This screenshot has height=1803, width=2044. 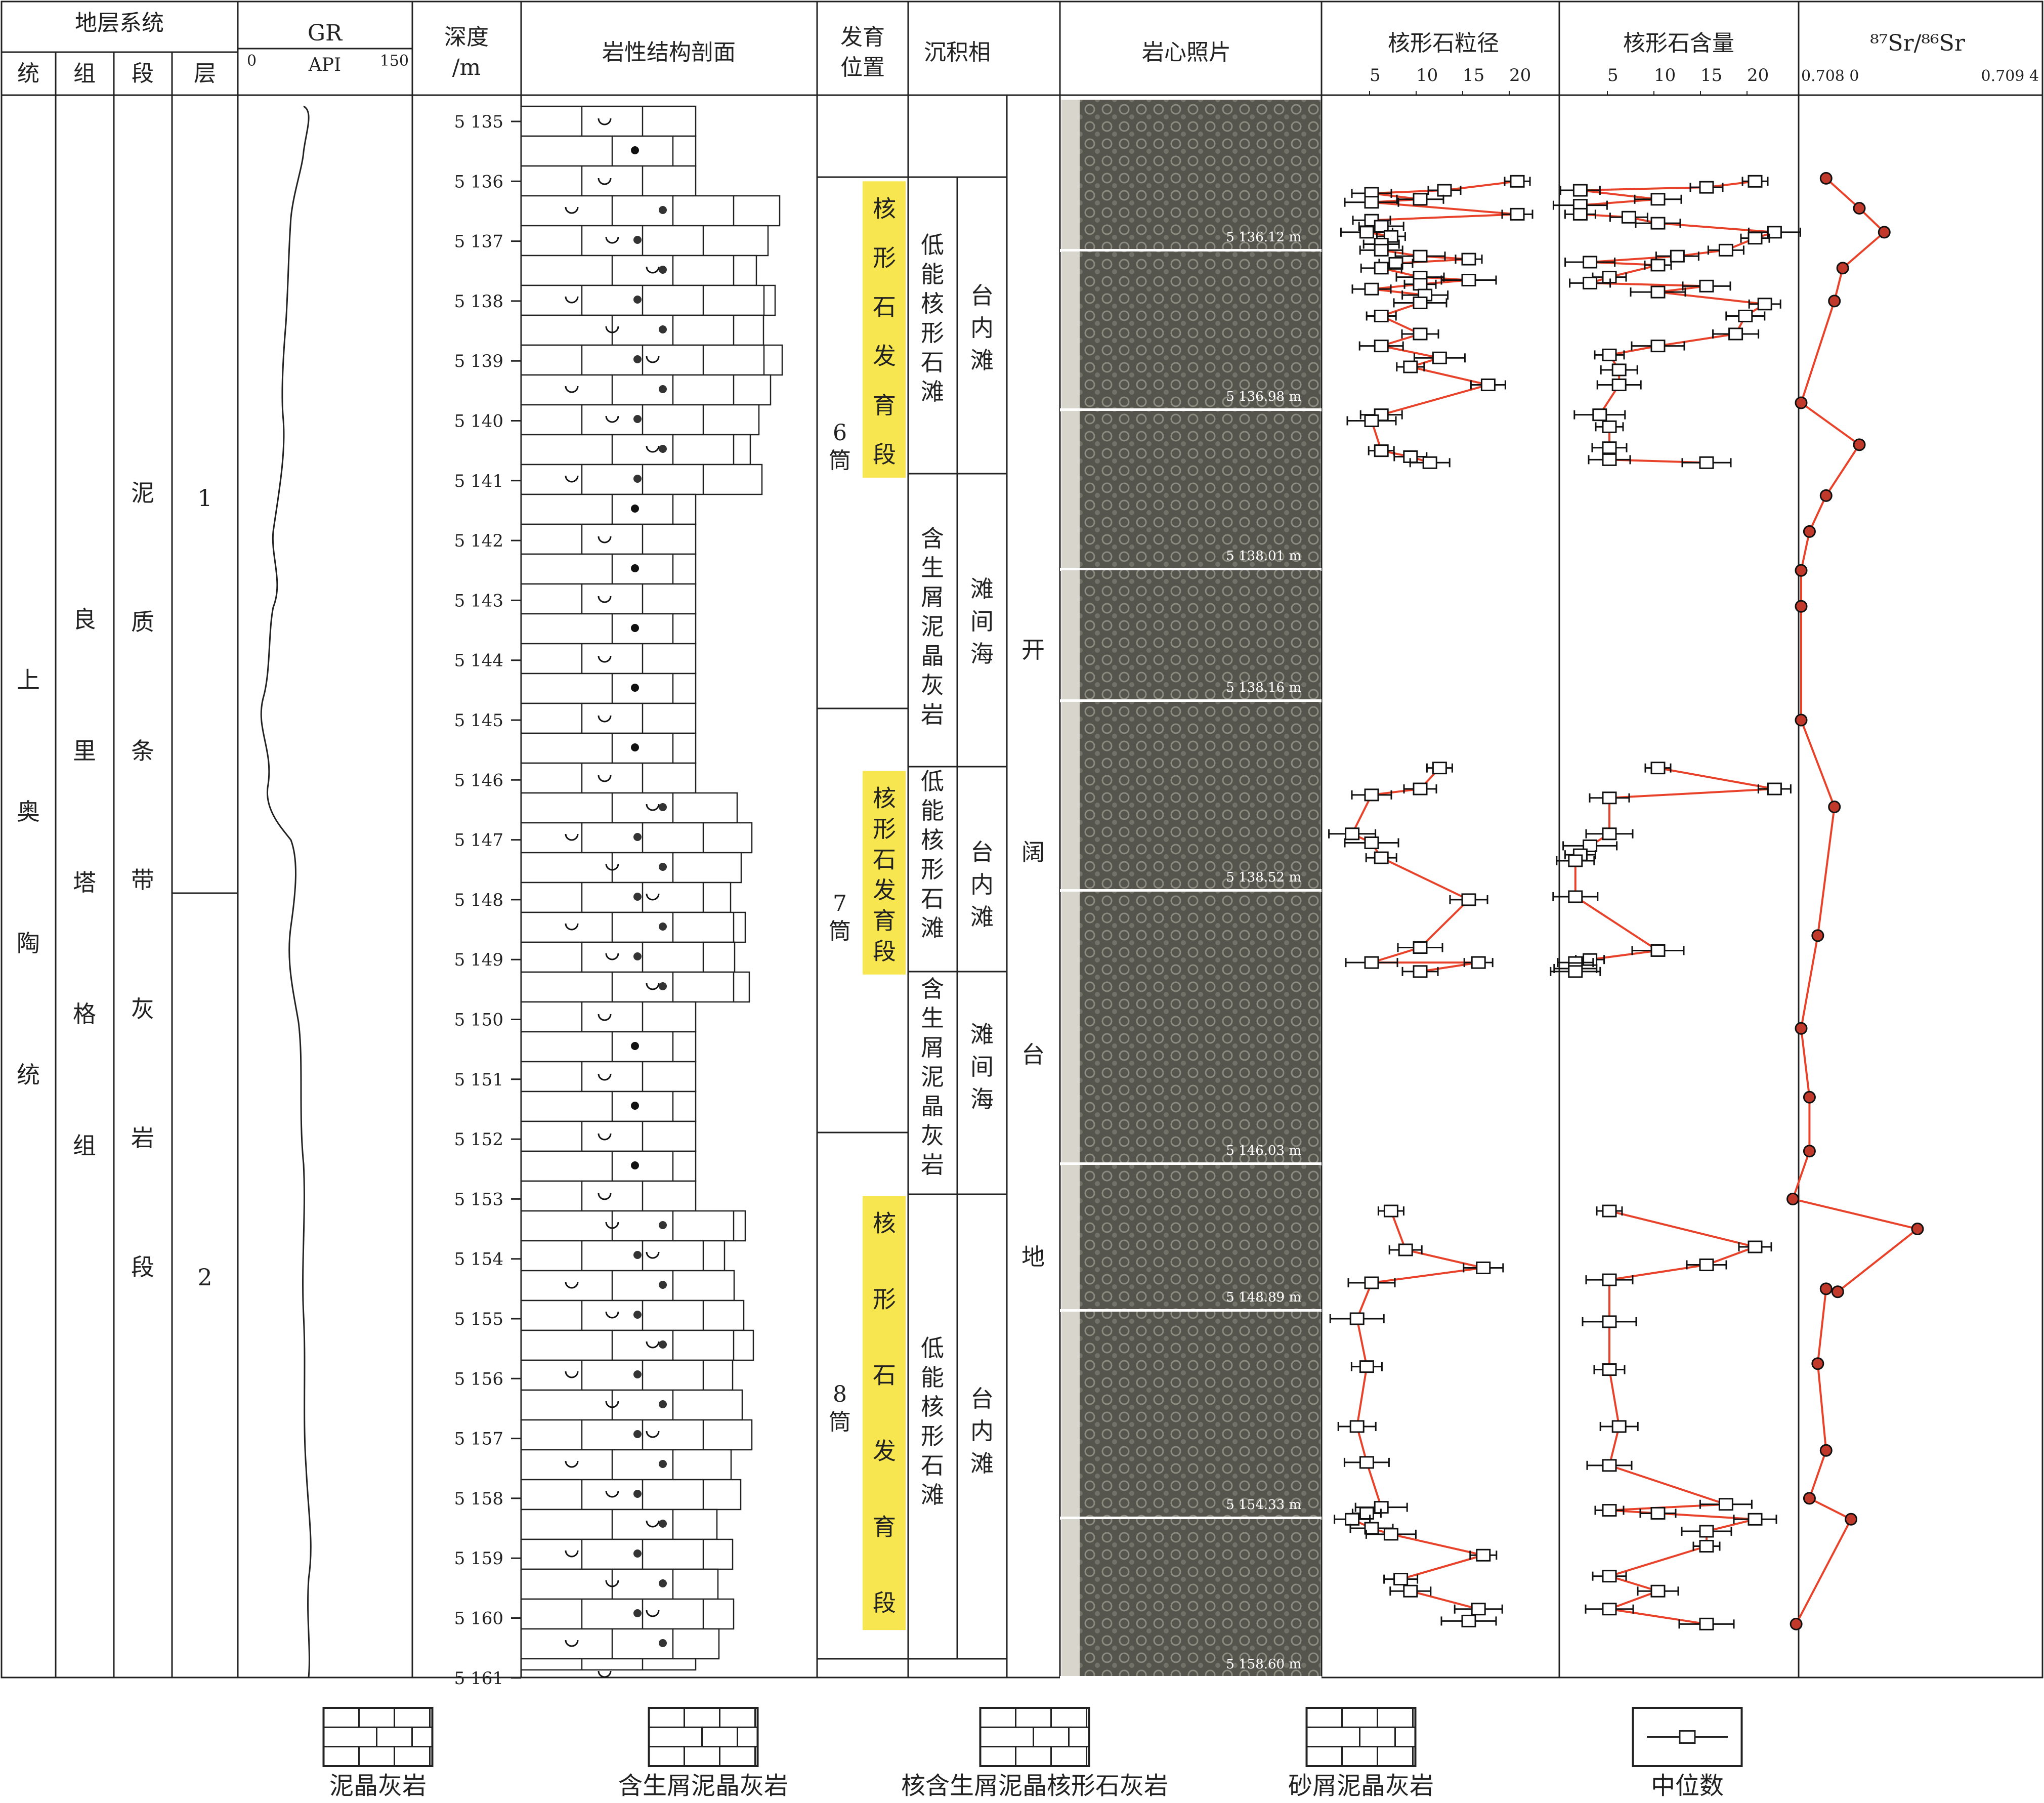 I want to click on lithology-title: 岩性结构剖面, so click(x=669, y=52).